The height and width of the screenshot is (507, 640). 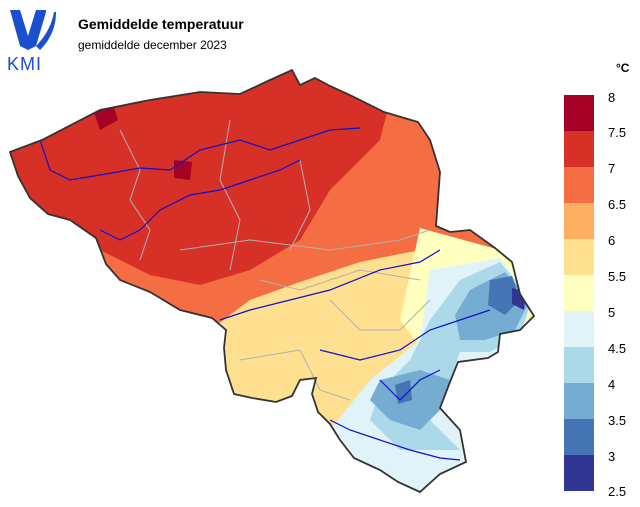 What do you see at coordinates (612, 312) in the screenshot?
I see `legend-tick: 5` at bounding box center [612, 312].